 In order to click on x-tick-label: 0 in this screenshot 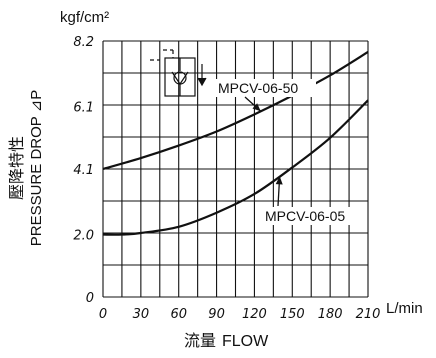, I will do `click(103, 314)`.